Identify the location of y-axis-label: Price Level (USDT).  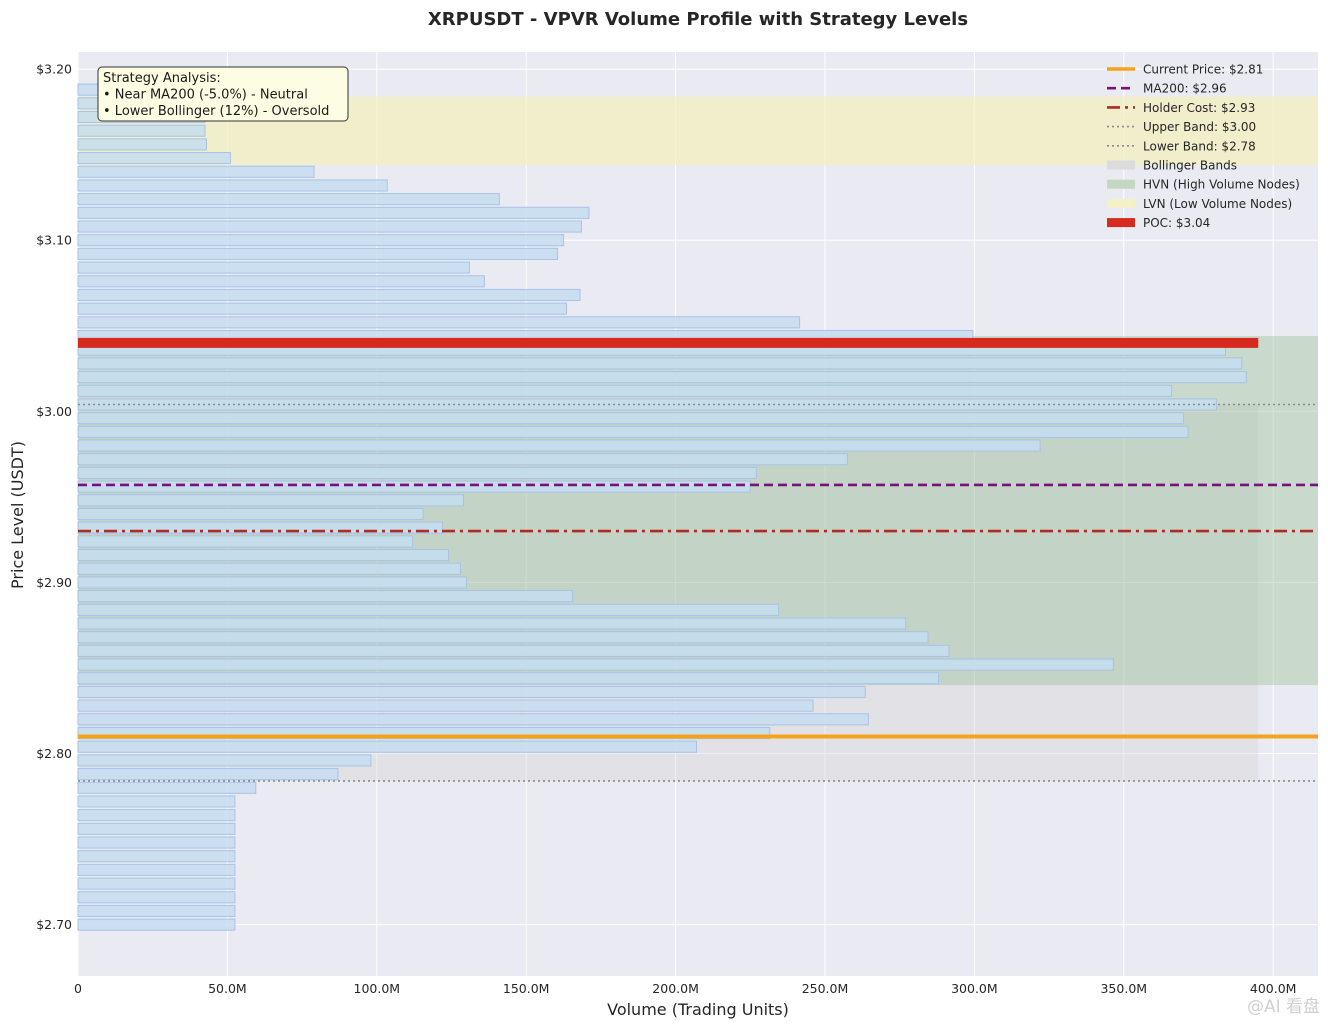
(17, 515).